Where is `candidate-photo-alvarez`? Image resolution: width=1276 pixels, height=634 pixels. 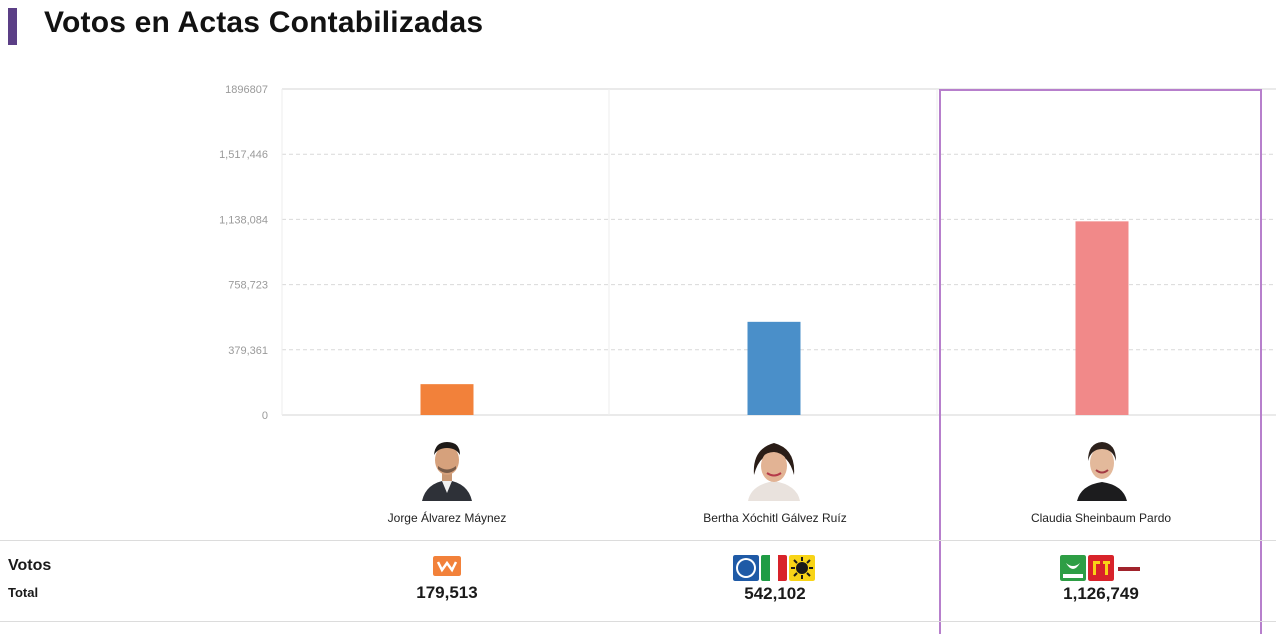
candidate-photo-alvarez is located at coordinates (447, 468).